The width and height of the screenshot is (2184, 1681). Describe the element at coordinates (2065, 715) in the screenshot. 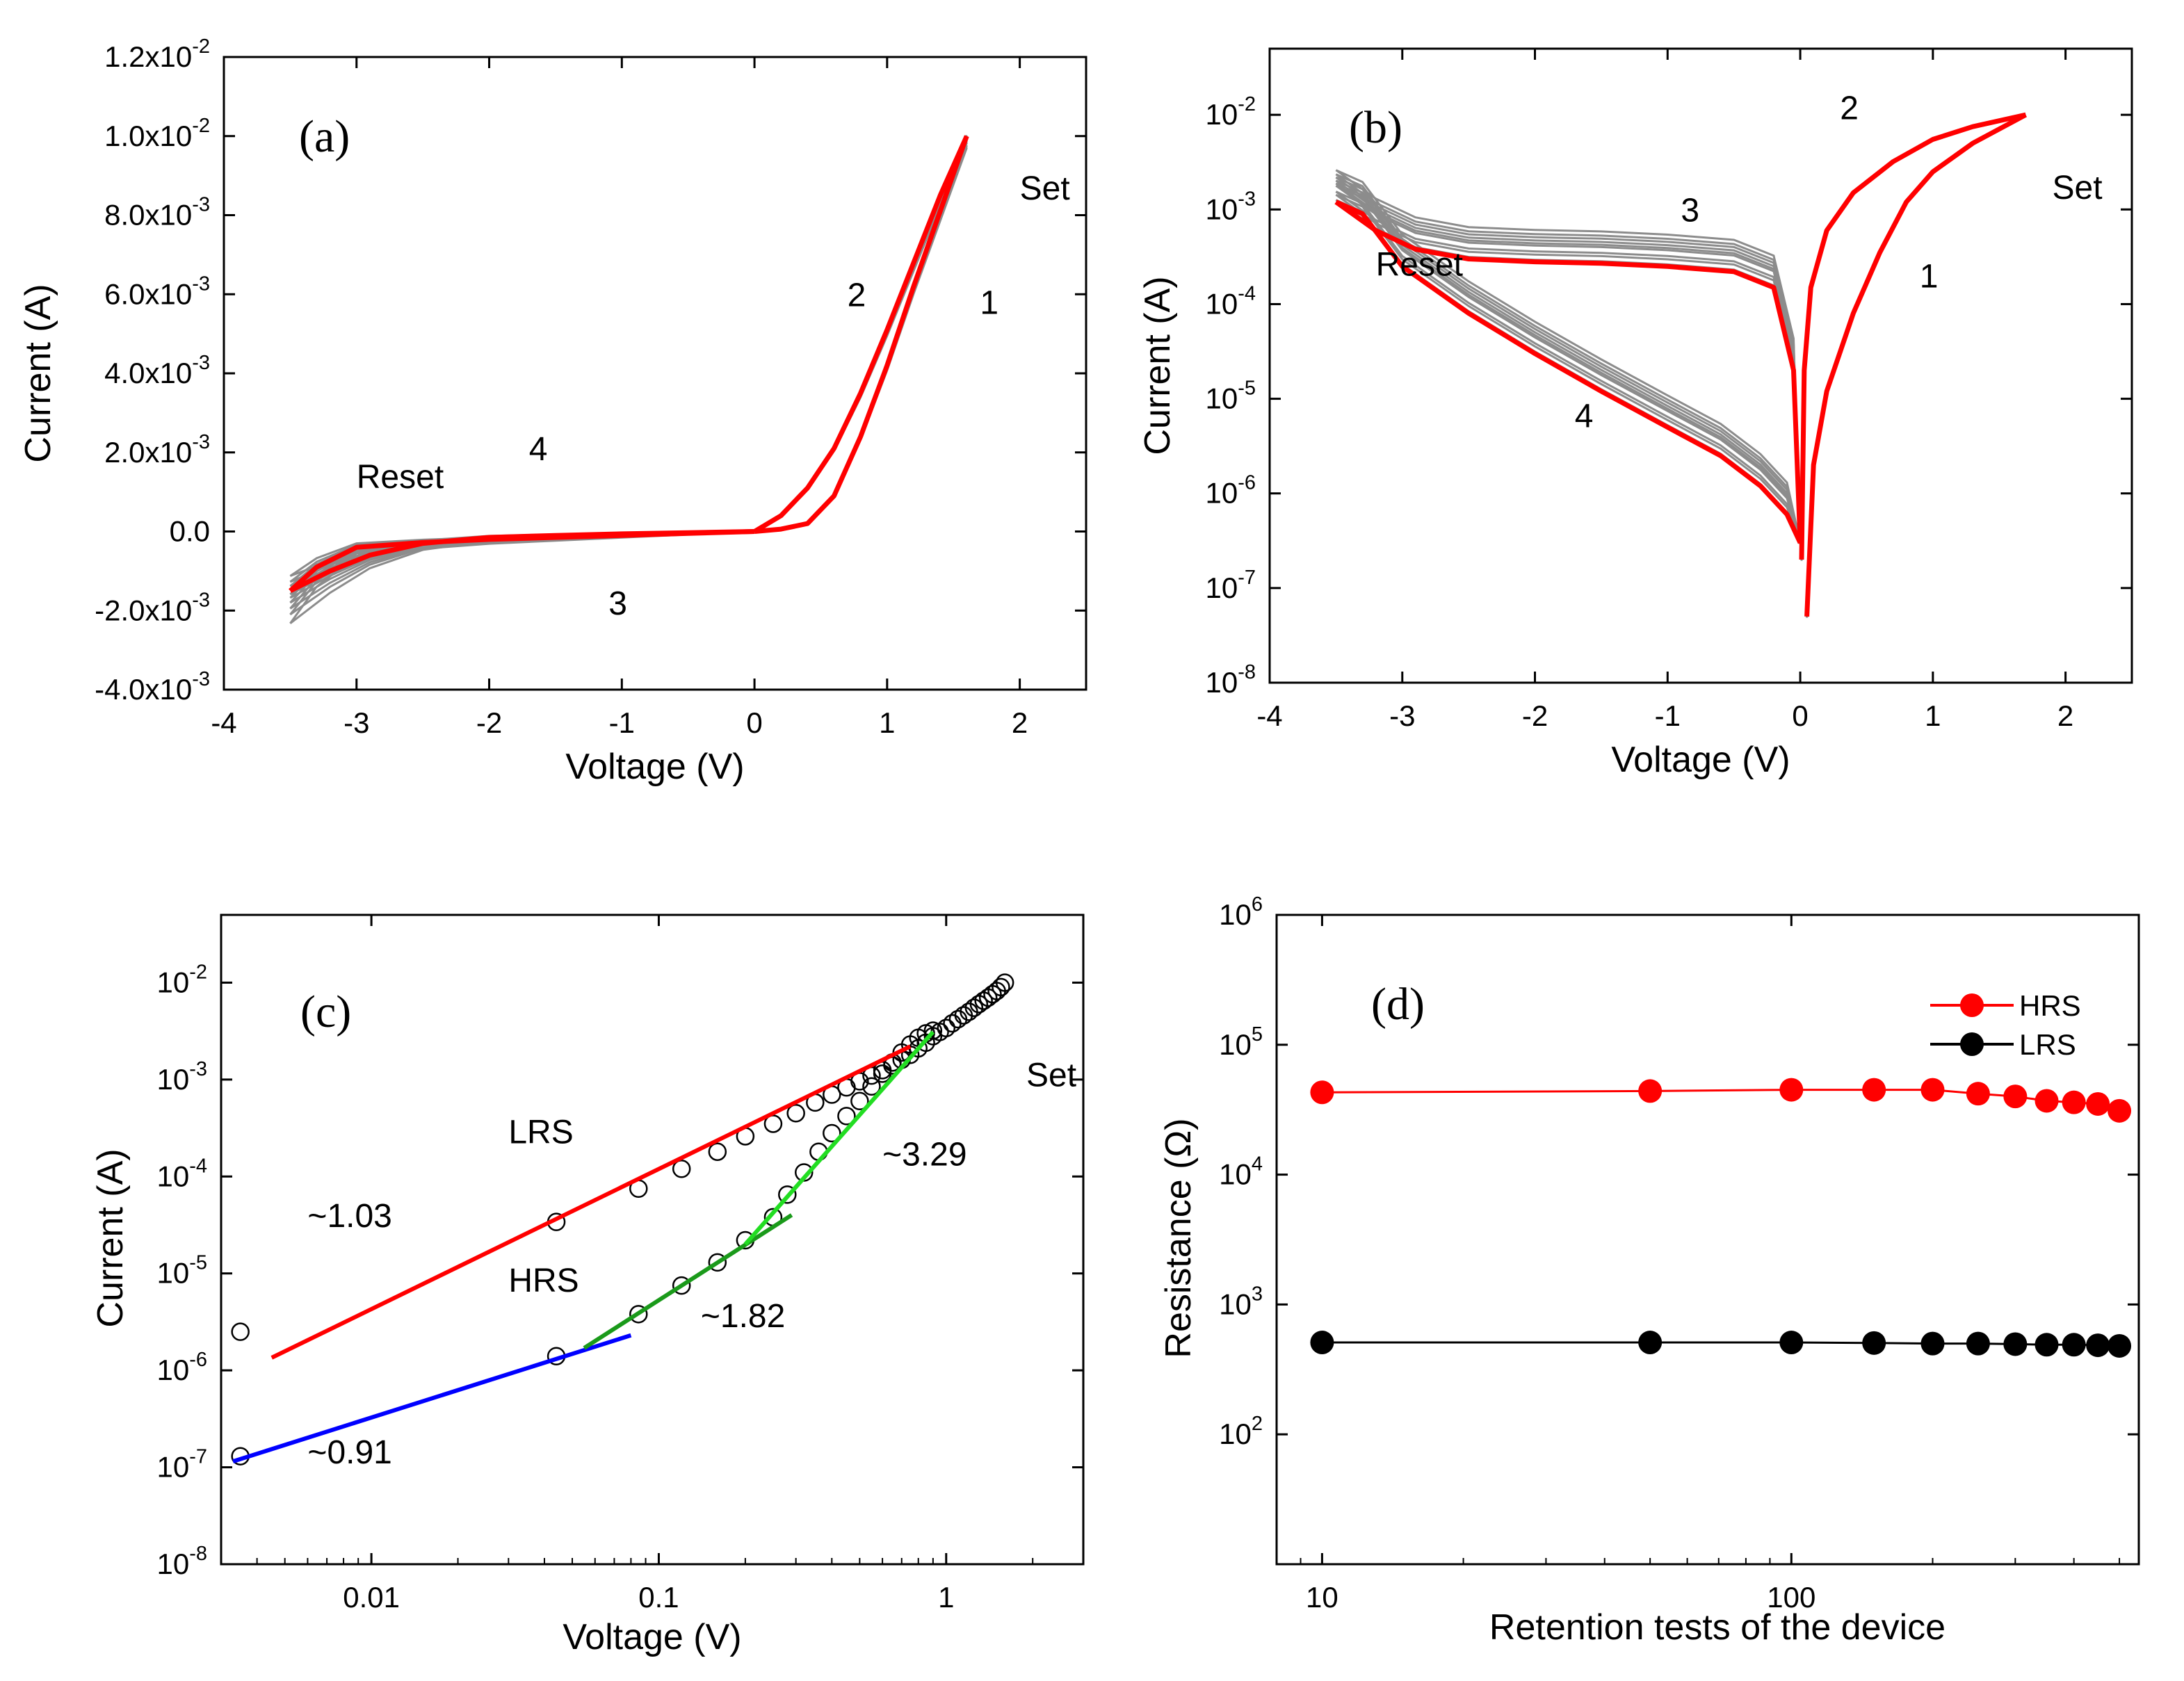

I see `x-tick-label: 2` at that location.